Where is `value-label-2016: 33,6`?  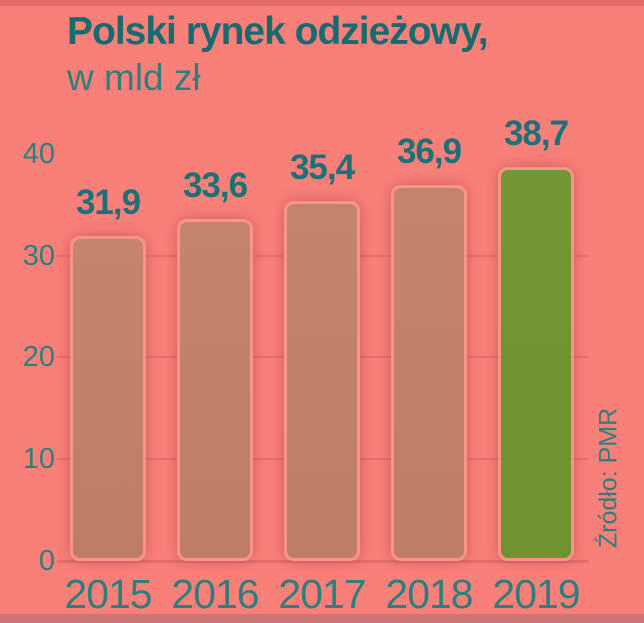
value-label-2016: 33,6 is located at coordinates (215, 185).